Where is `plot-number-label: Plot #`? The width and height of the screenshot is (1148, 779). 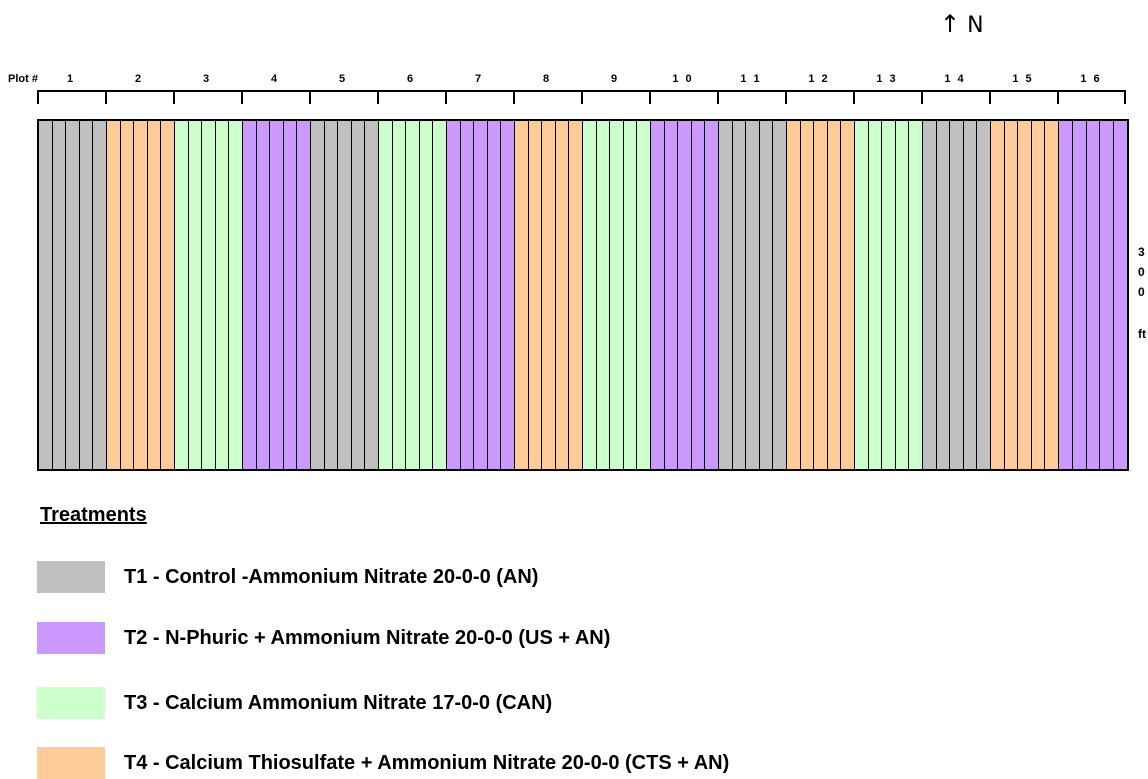
plot-number-label: Plot # is located at coordinates (23, 79).